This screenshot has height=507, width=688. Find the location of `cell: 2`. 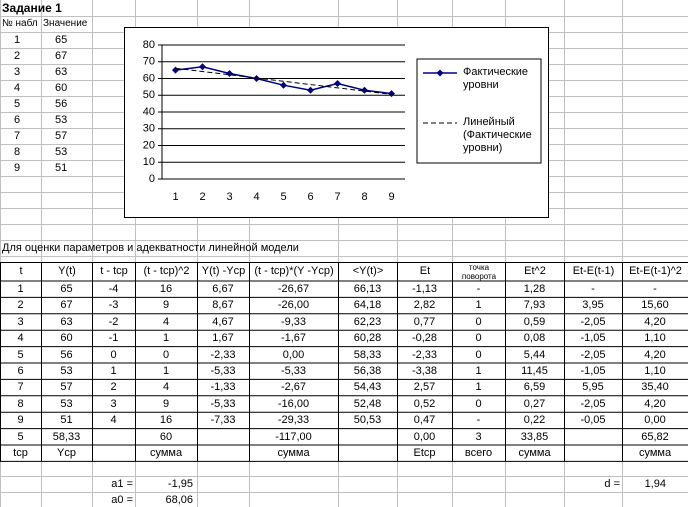

cell: 2 is located at coordinates (20, 305).